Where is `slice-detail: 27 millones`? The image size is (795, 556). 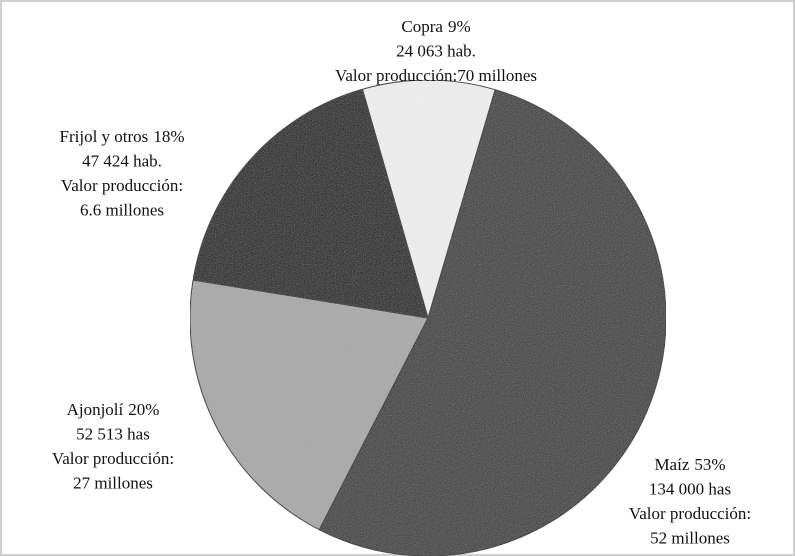
slice-detail: 27 millones is located at coordinates (113, 482).